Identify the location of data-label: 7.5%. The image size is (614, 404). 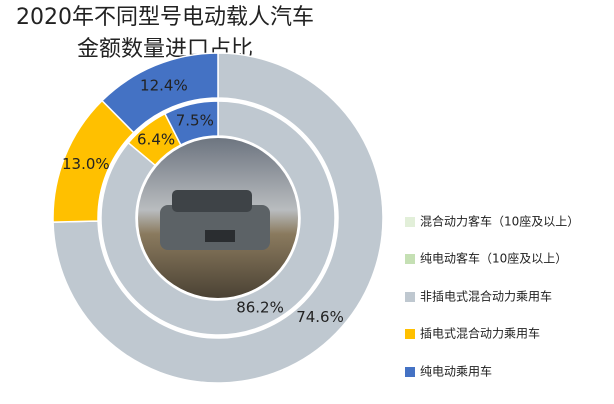
(195, 121).